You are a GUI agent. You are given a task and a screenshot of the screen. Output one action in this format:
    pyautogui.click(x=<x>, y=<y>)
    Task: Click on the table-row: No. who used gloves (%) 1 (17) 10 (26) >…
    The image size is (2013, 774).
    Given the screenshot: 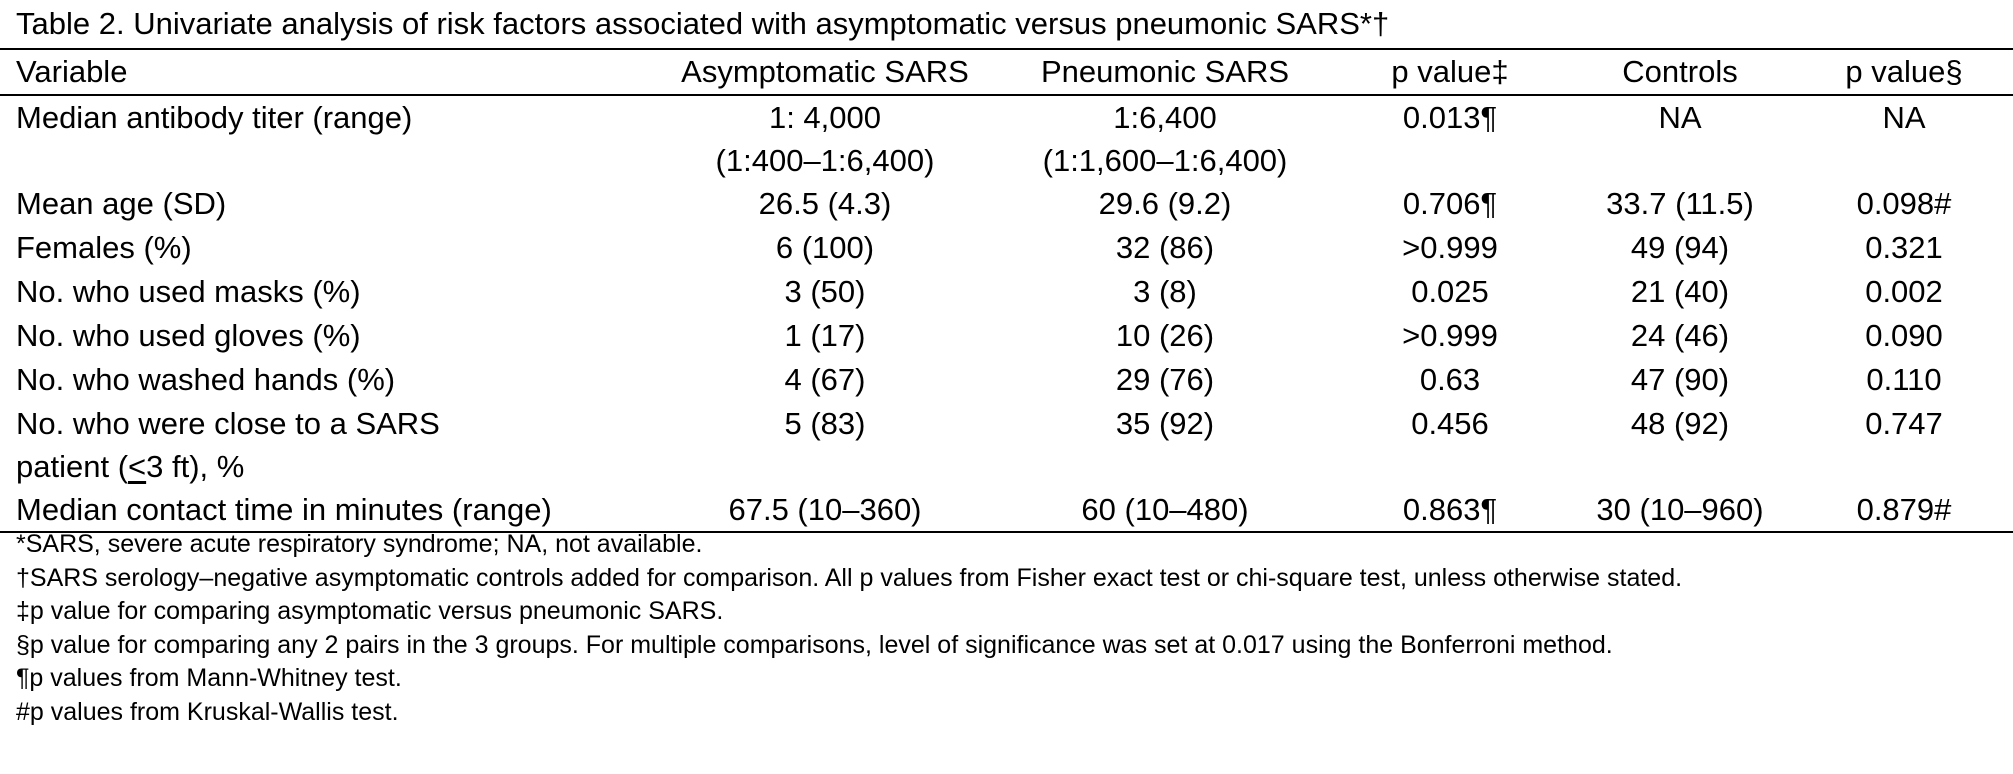 What is the action you would take?
    pyautogui.click(x=1006, y=336)
    